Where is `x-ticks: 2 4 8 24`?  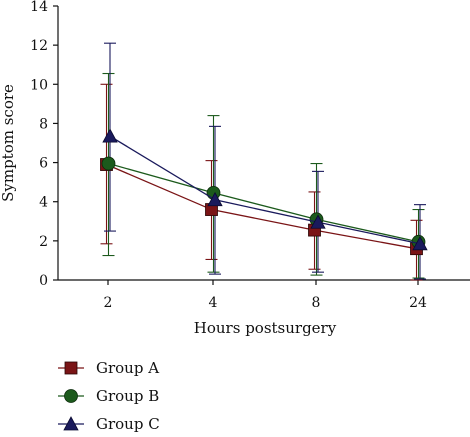 x-ticks: 2 4 8 24 is located at coordinates (265, 295).